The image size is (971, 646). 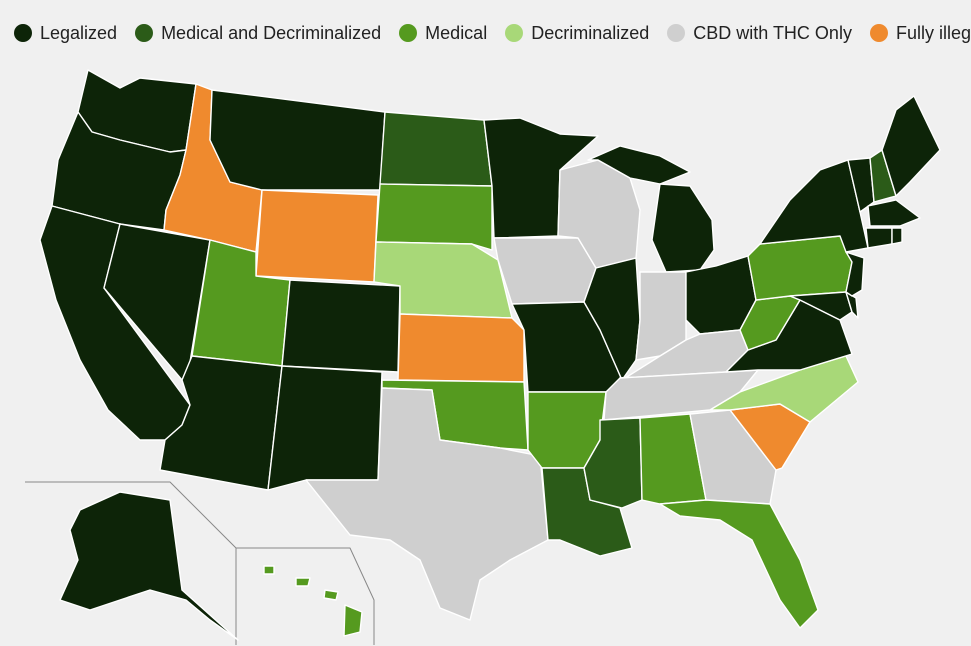 What do you see at coordinates (739, 564) in the screenshot?
I see `state-florida` at bounding box center [739, 564].